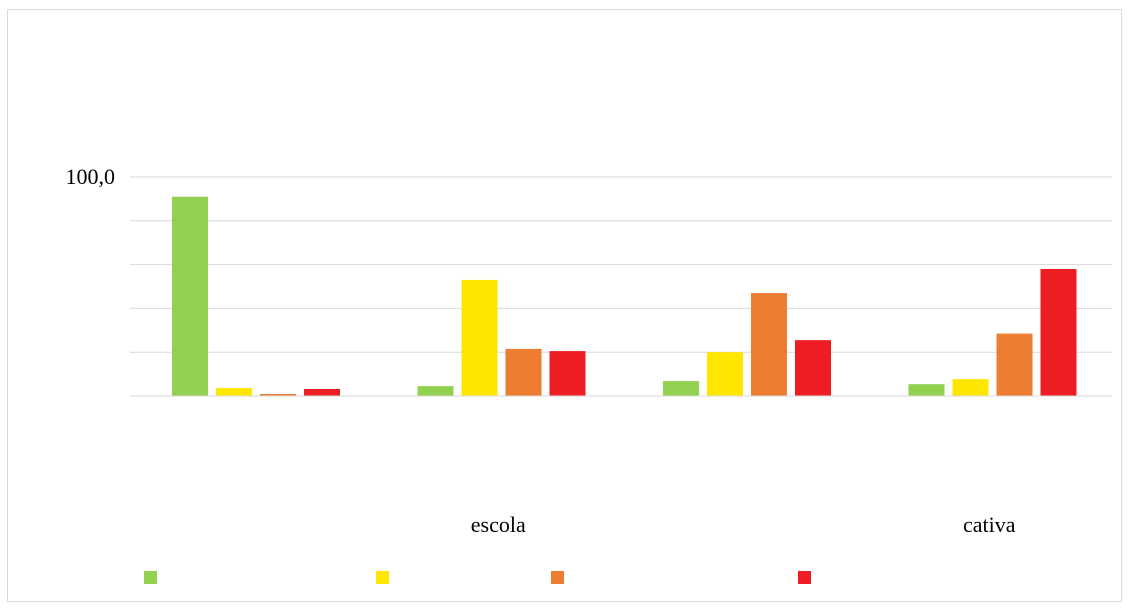 This screenshot has width=1132, height=610. I want to click on y-axis-tick-labels: 100,0, so click(91, 176).